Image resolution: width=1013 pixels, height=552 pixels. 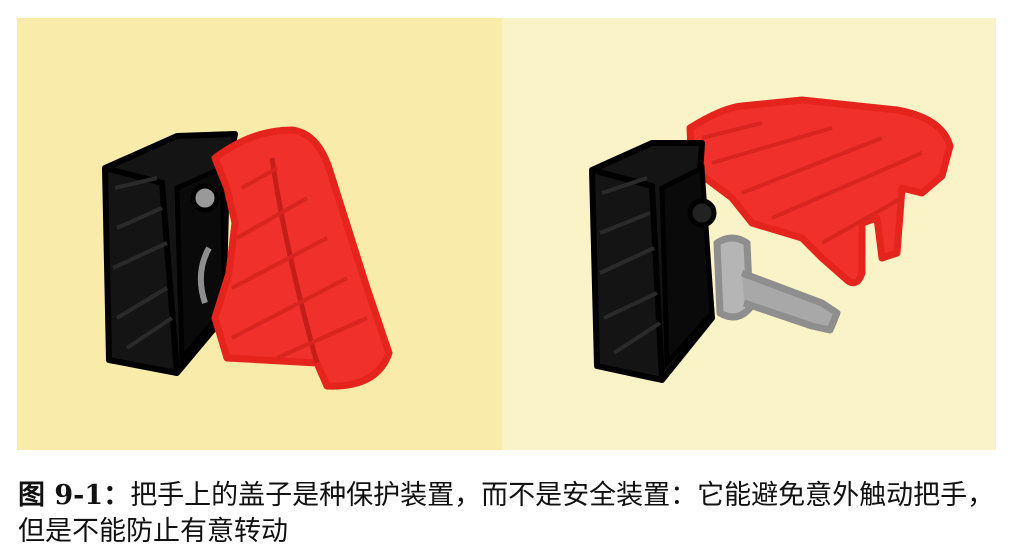 I want to click on illustration-cover-closed, so click(x=247, y=258).